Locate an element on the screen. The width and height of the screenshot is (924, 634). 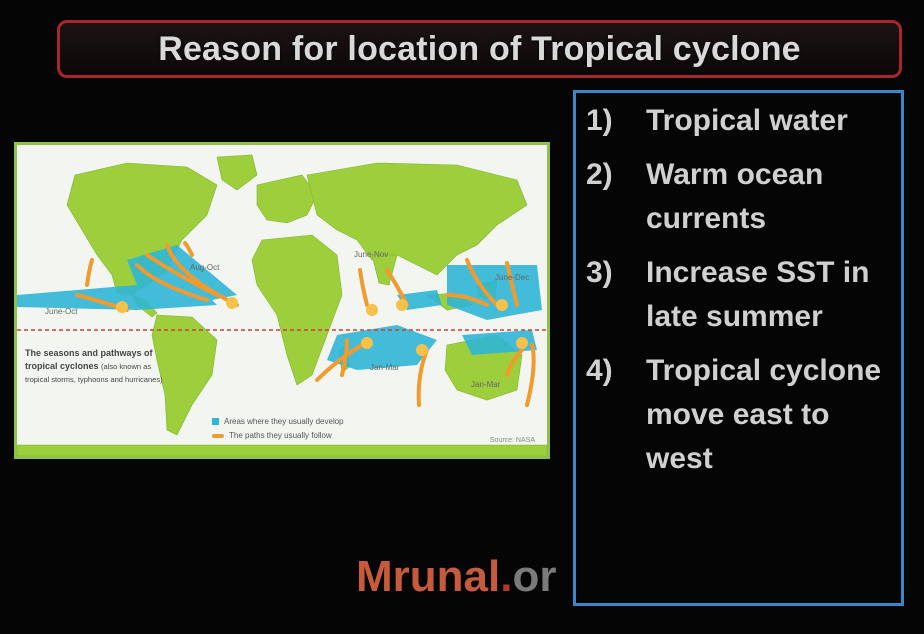
legend-label-paths: The paths they usually follow is located at coordinates (280, 435).